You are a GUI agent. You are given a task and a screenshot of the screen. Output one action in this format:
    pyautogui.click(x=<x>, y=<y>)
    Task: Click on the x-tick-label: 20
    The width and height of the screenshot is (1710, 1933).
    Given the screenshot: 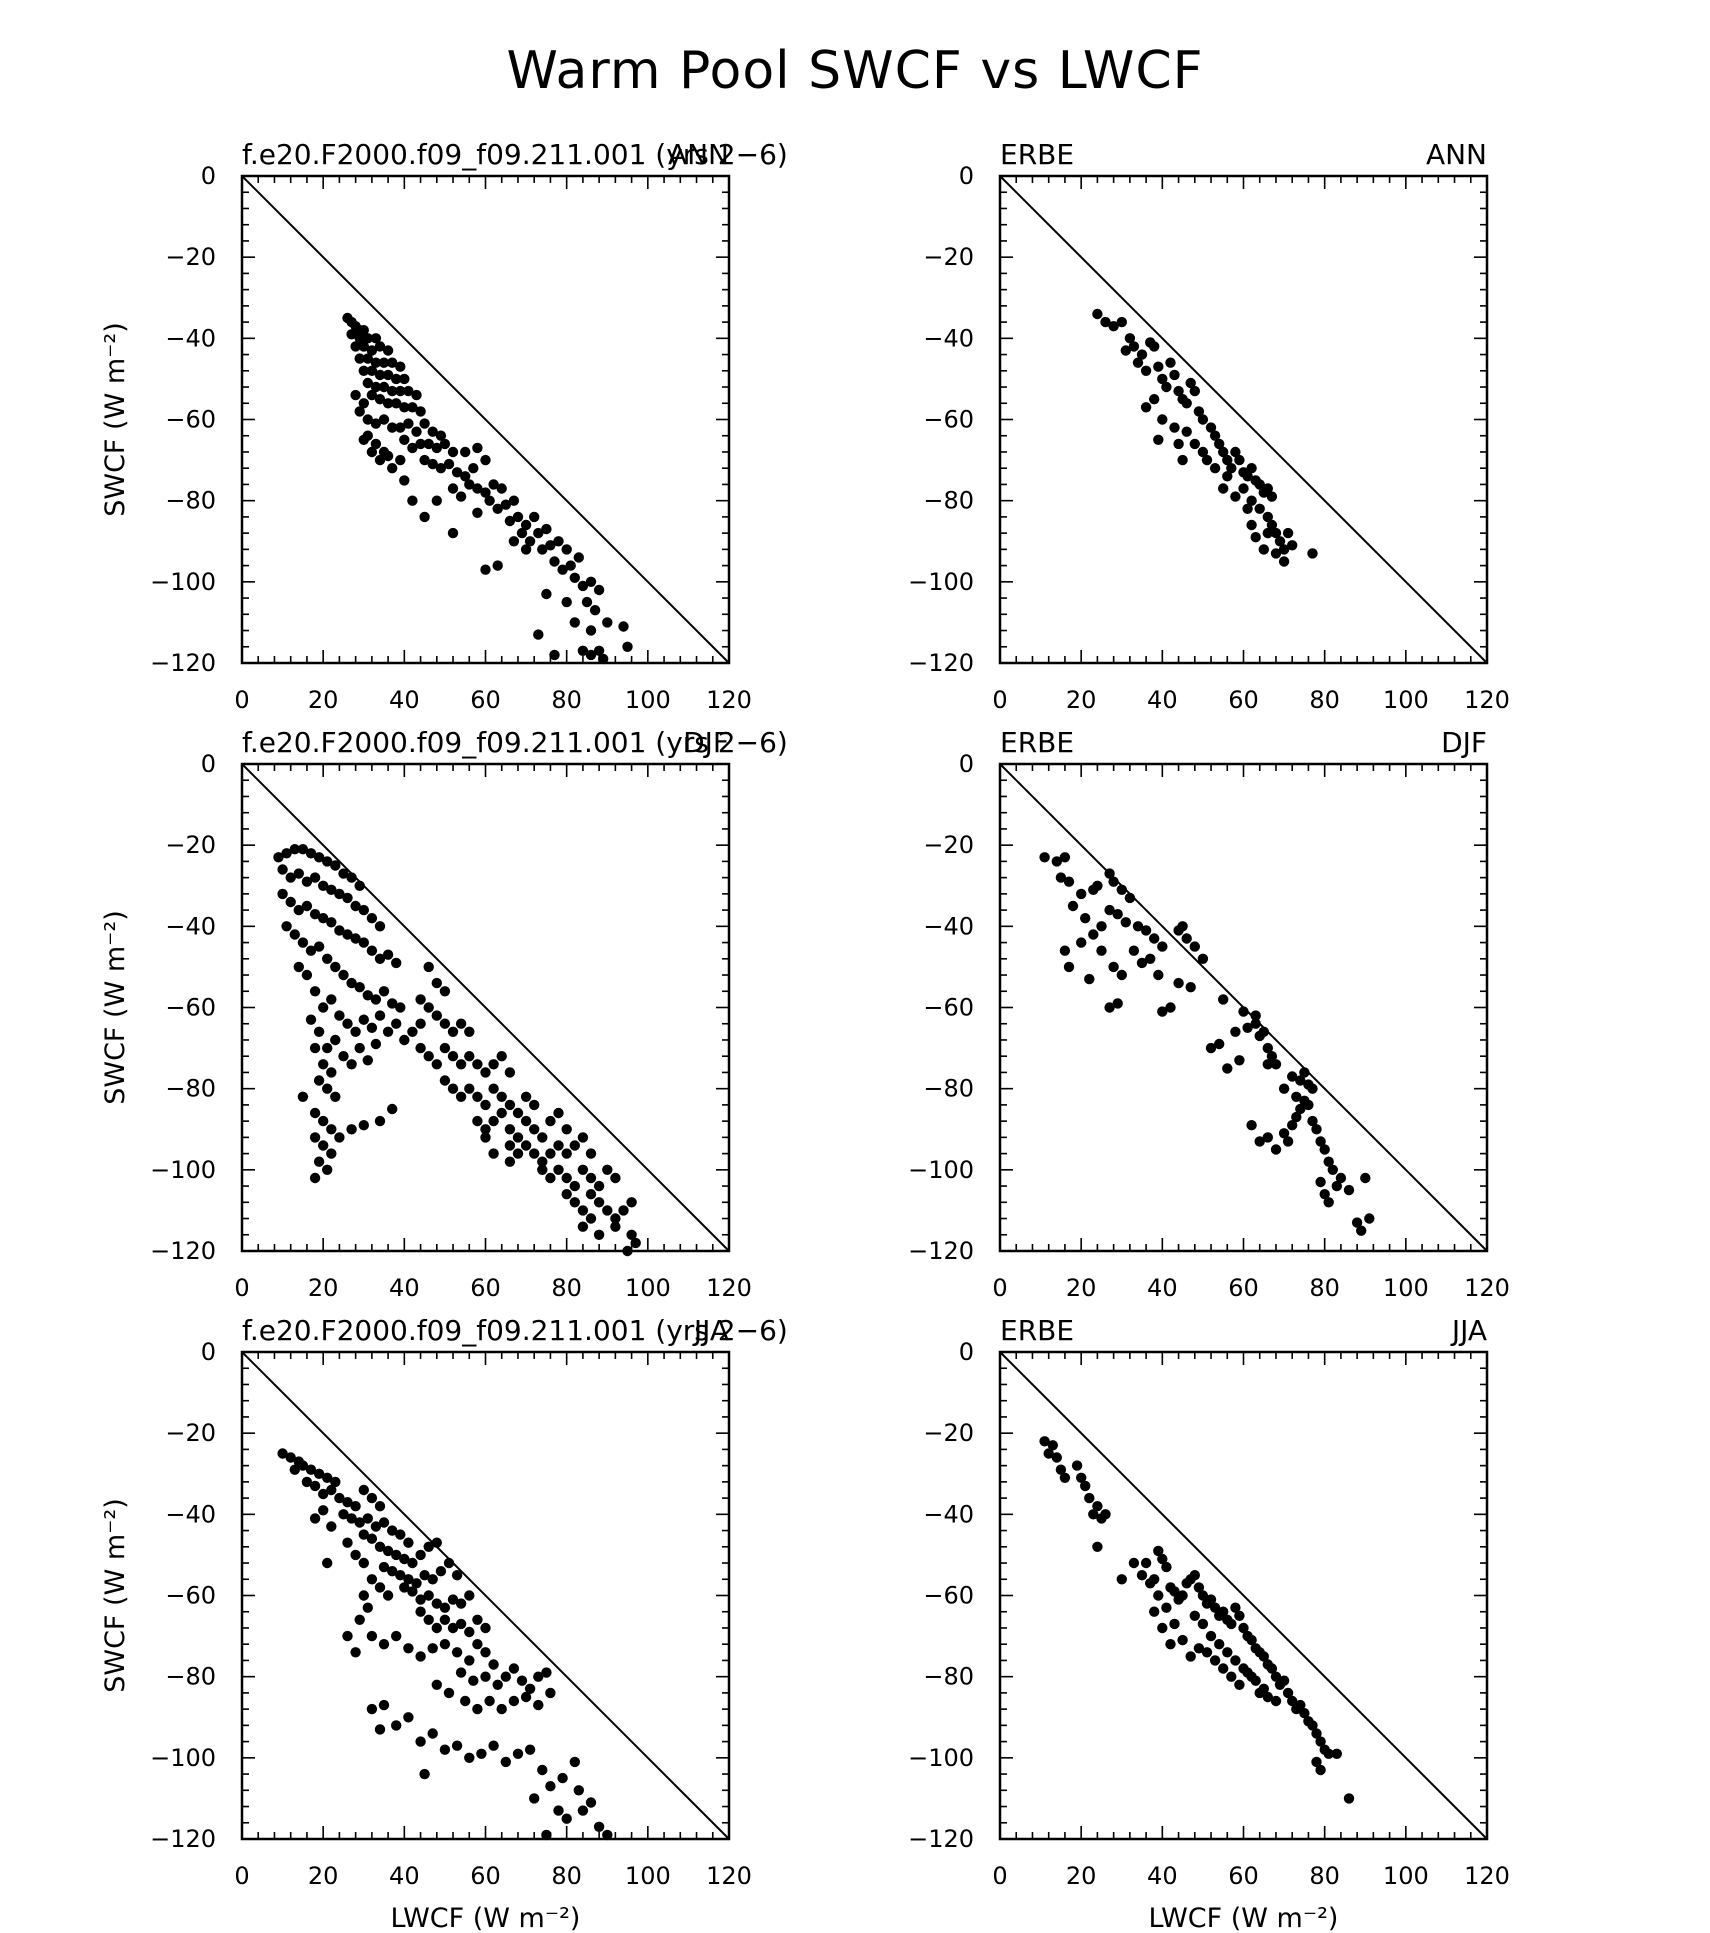 What is the action you would take?
    pyautogui.click(x=1081, y=1876)
    